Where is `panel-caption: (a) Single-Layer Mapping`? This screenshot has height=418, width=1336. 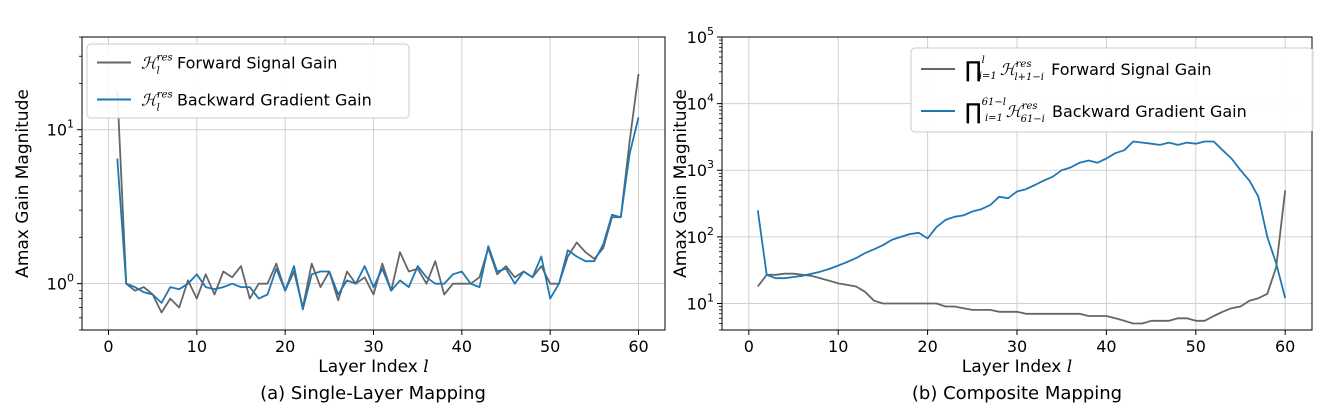
panel-caption: (a) Single-Layer Mapping is located at coordinates (373, 393).